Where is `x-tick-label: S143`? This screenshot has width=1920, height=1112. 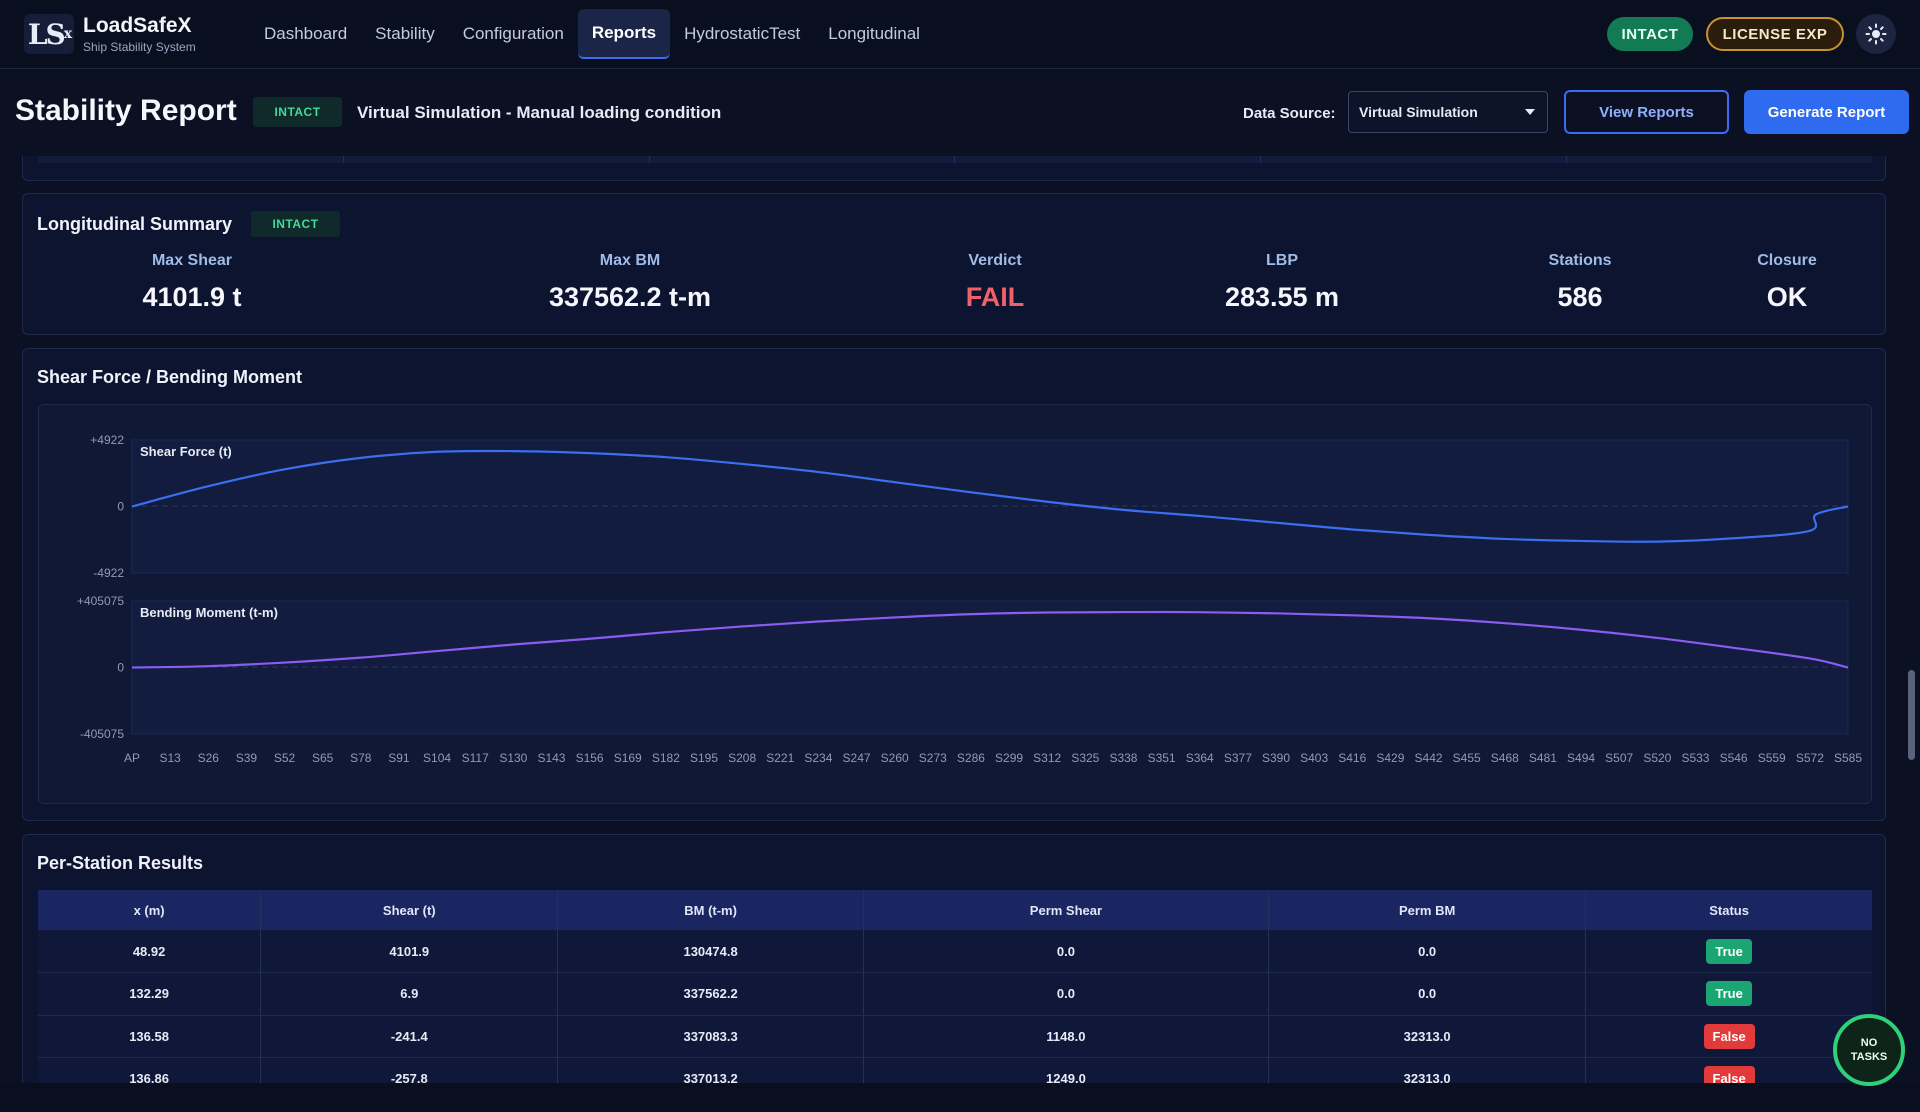
x-tick-label: S143 is located at coordinates (551, 758).